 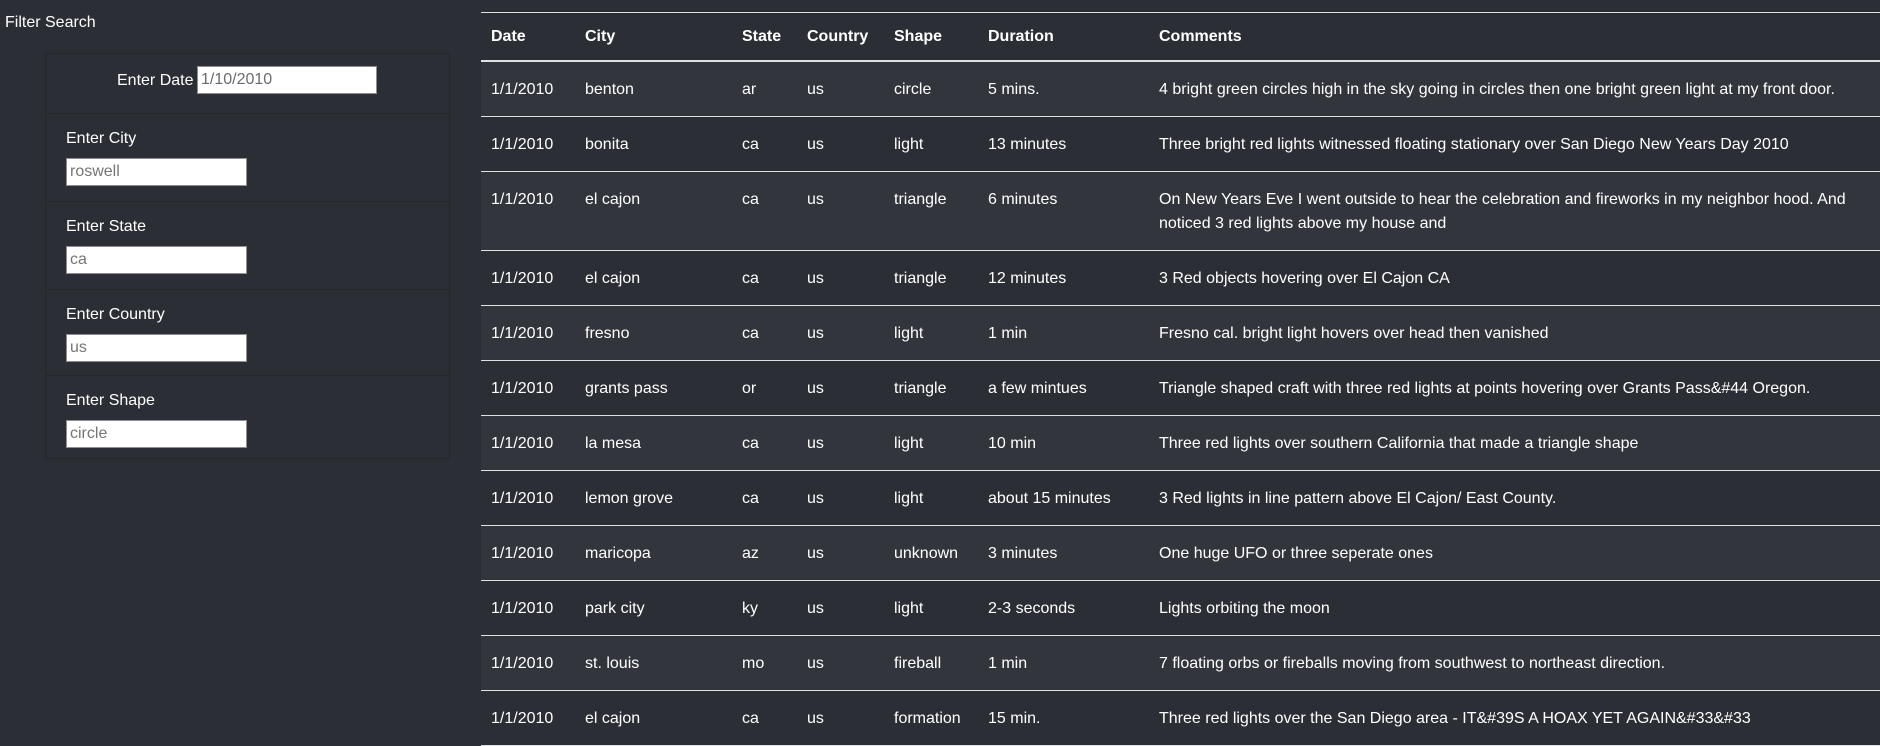 What do you see at coordinates (1063, 497) in the screenshot?
I see `cell-duration: about 15 minutes` at bounding box center [1063, 497].